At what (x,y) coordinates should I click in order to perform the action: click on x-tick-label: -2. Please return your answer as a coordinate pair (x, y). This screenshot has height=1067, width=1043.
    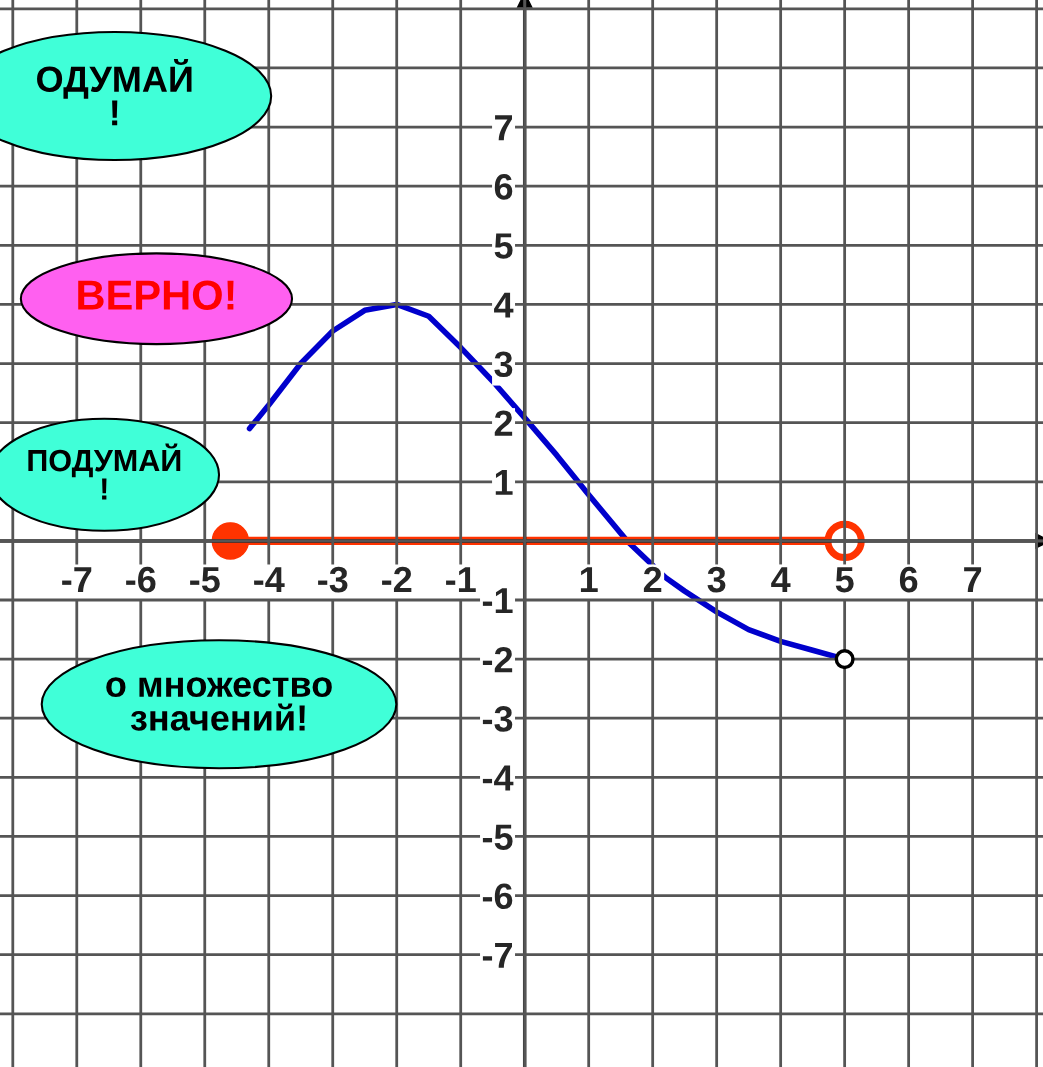
    Looking at the image, I should click on (397, 579).